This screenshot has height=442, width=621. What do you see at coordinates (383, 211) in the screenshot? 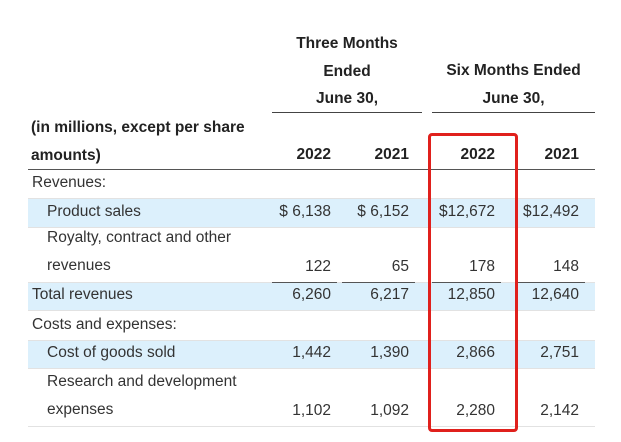
I see `cell-value: $ 6,152` at bounding box center [383, 211].